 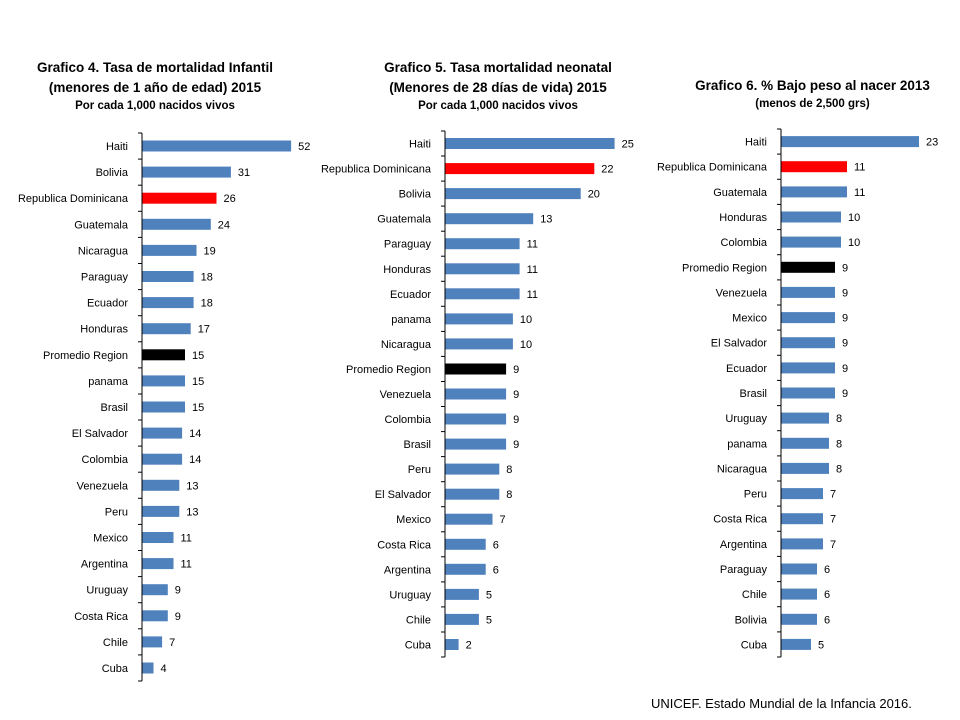 What do you see at coordinates (164, 669) in the screenshot?
I see `value-label: 4` at bounding box center [164, 669].